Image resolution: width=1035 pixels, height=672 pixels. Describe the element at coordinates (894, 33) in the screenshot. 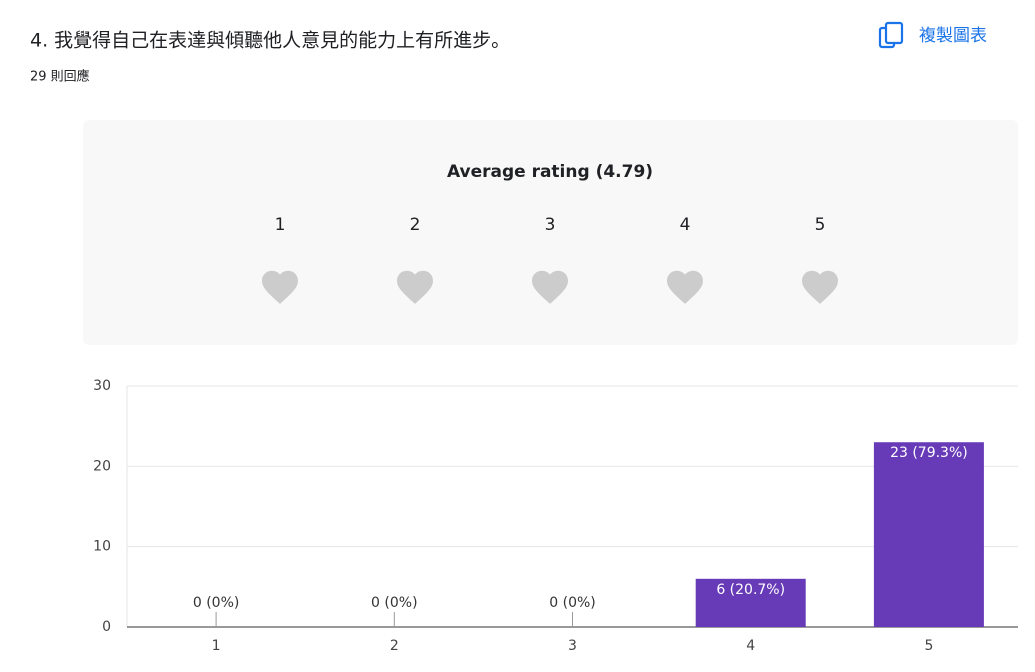

I see `copy-icon-front` at that location.